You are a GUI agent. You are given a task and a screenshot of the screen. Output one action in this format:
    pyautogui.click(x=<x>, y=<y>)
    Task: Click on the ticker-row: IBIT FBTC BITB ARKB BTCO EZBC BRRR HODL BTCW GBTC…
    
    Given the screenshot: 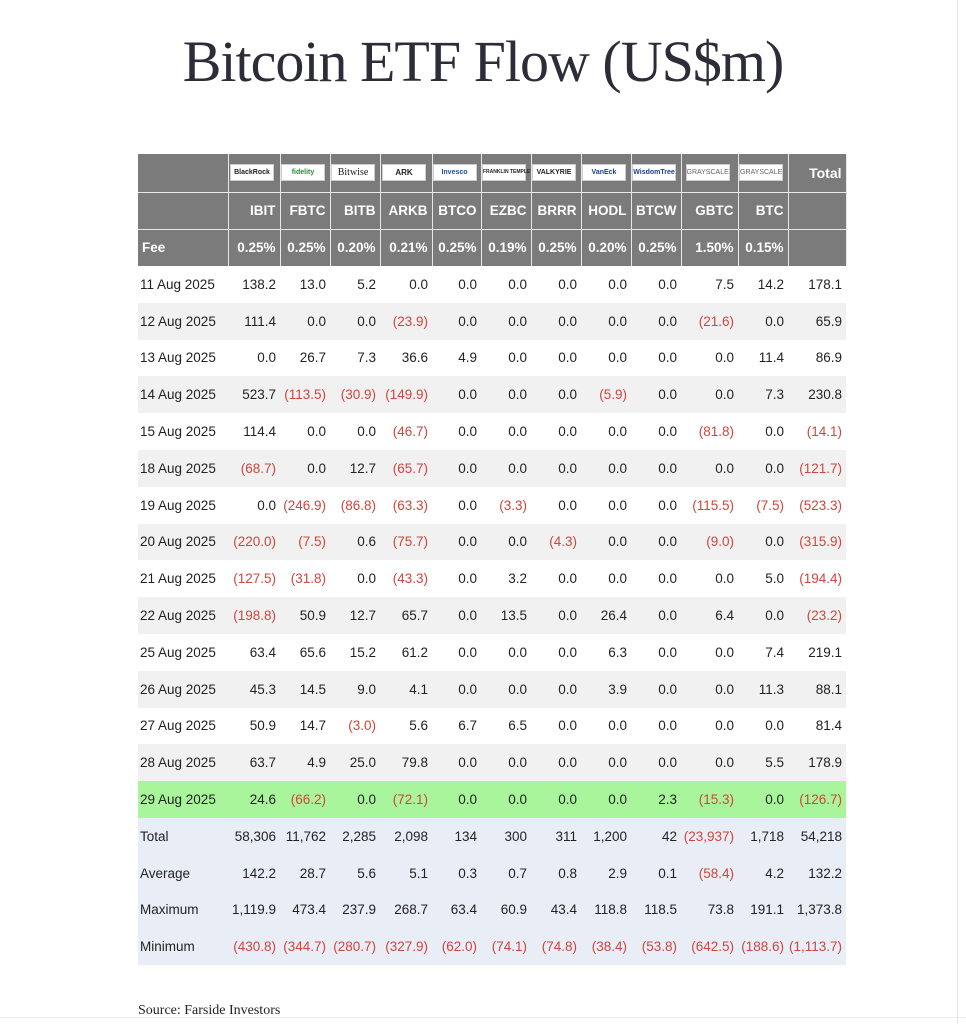 What is the action you would take?
    pyautogui.click(x=492, y=210)
    